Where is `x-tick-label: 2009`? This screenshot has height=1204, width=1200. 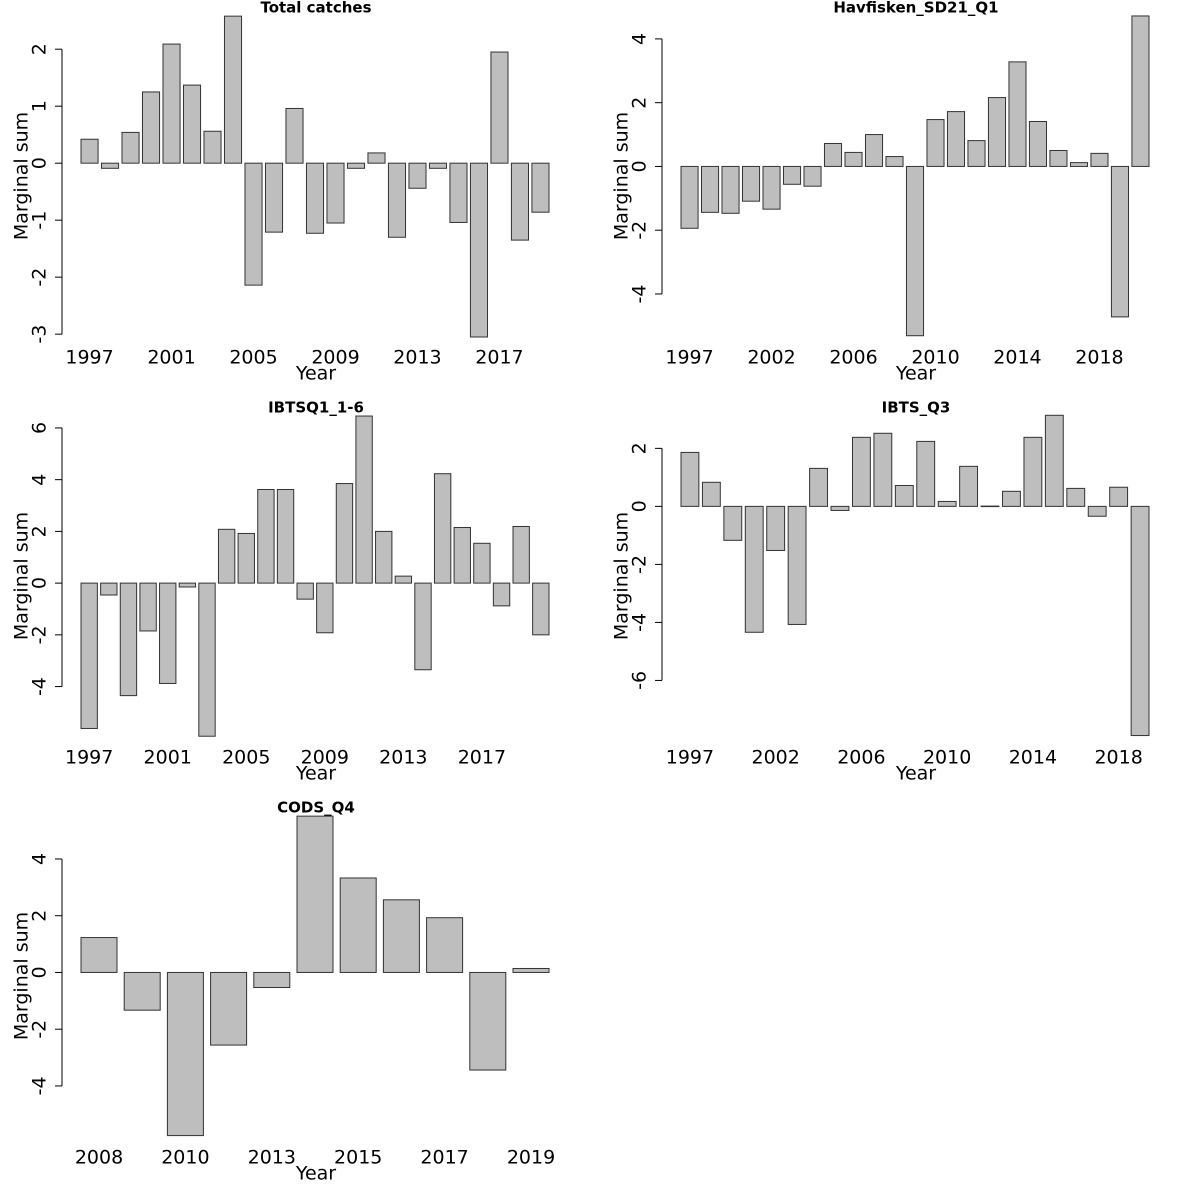
x-tick-label: 2009 is located at coordinates (325, 758).